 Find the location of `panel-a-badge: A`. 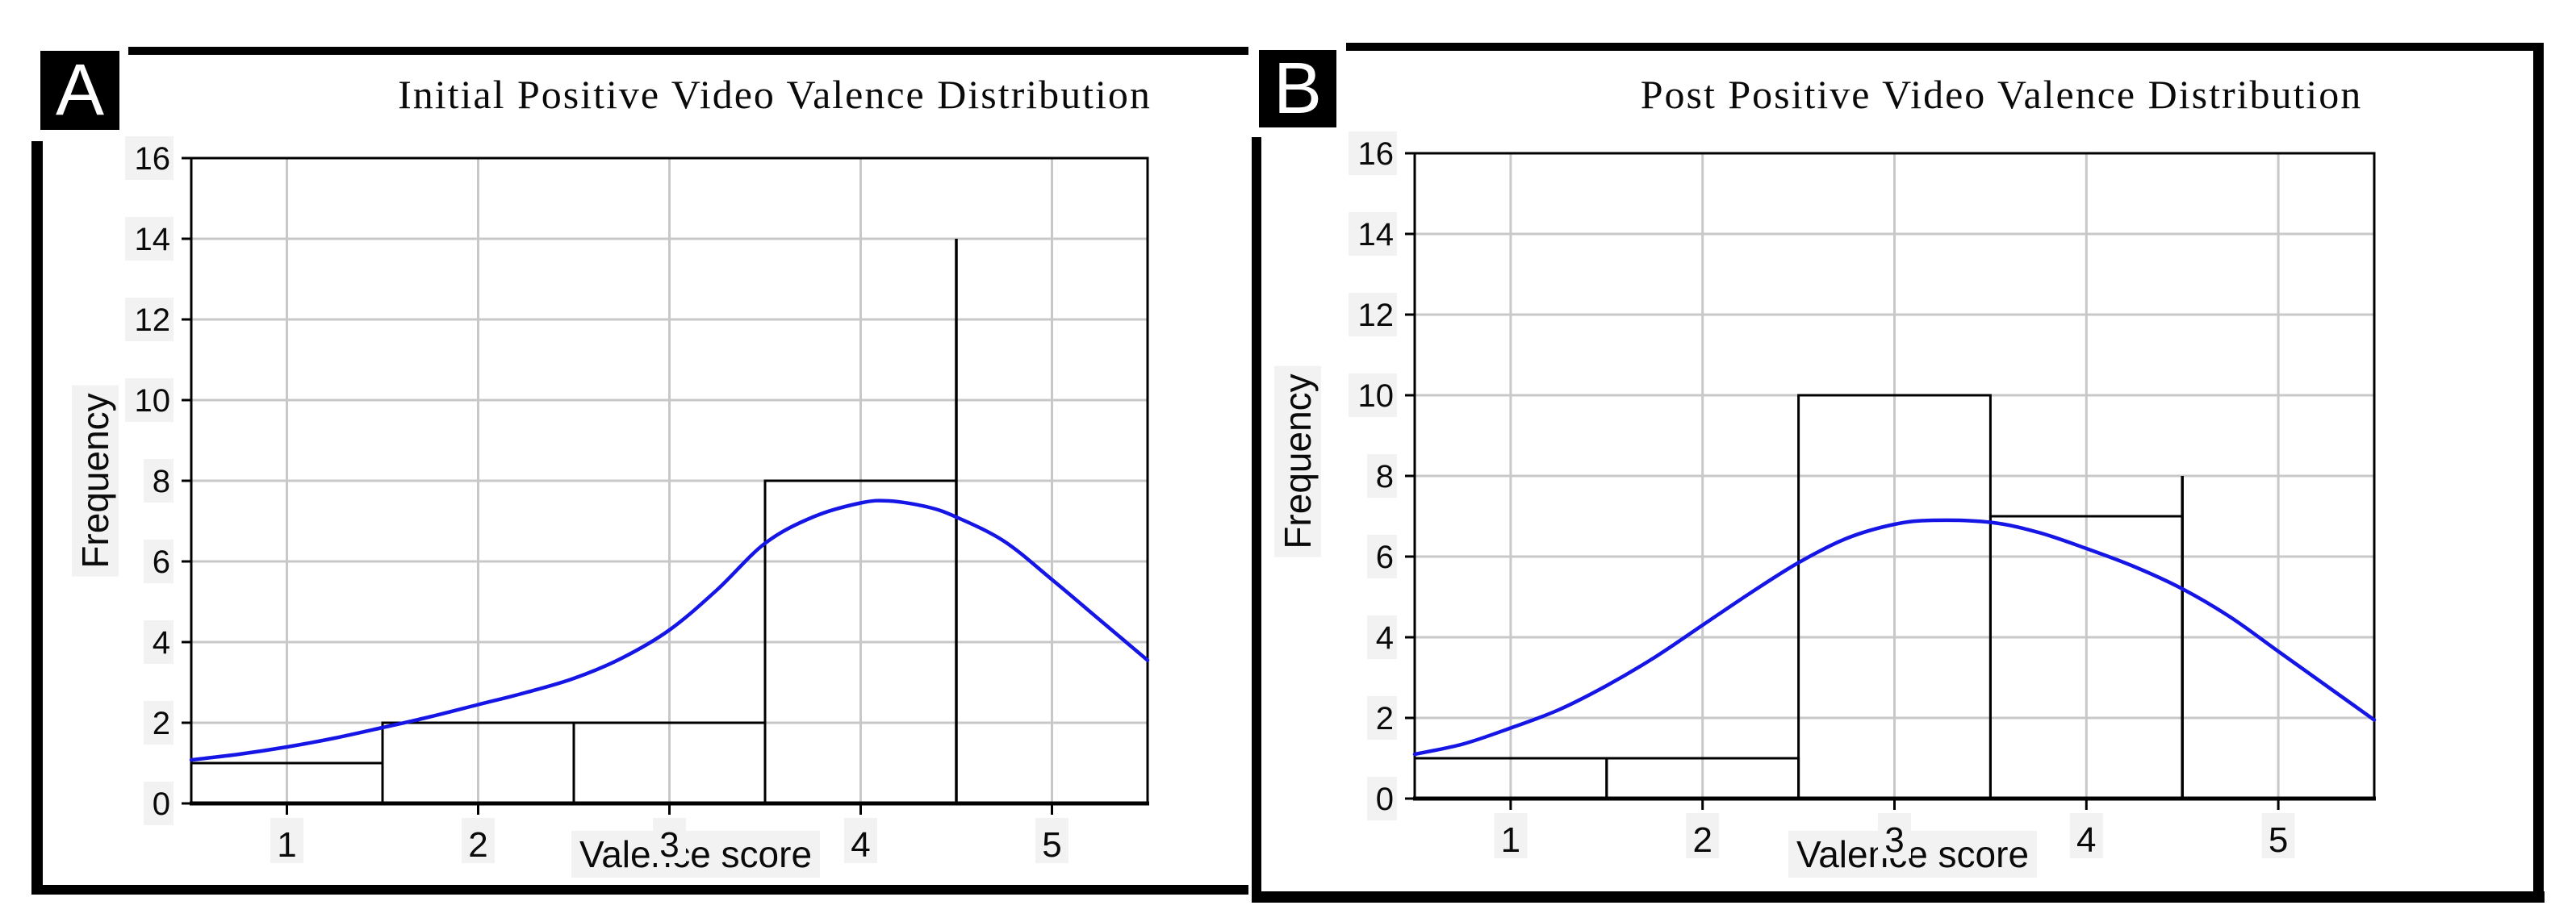

panel-a-badge: A is located at coordinates (79, 90).